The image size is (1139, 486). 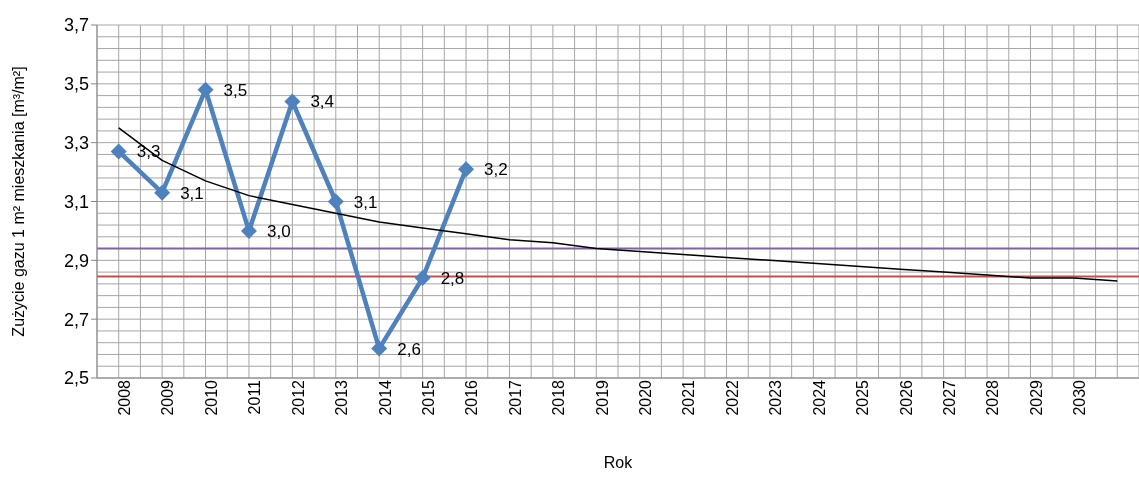 What do you see at coordinates (278, 231) in the screenshot?
I see `data-label: 3,0` at bounding box center [278, 231].